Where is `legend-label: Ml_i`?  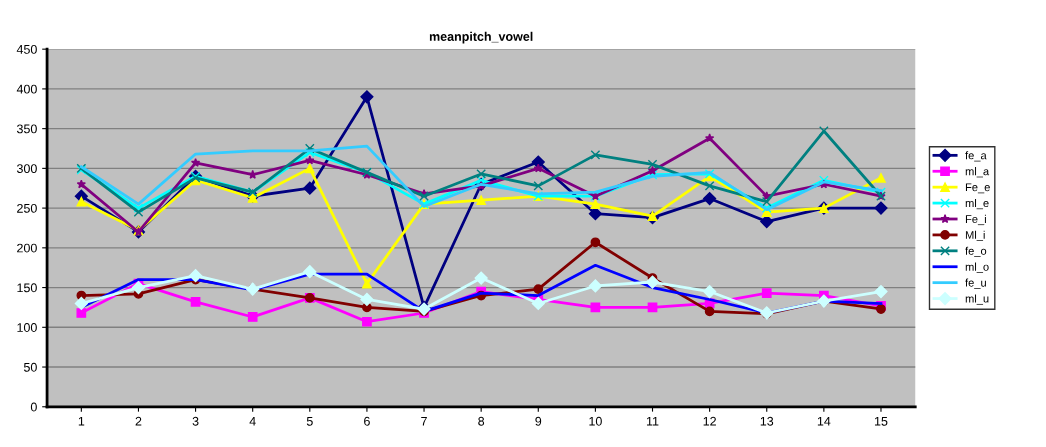 legend-label: Ml_i is located at coordinates (975, 236).